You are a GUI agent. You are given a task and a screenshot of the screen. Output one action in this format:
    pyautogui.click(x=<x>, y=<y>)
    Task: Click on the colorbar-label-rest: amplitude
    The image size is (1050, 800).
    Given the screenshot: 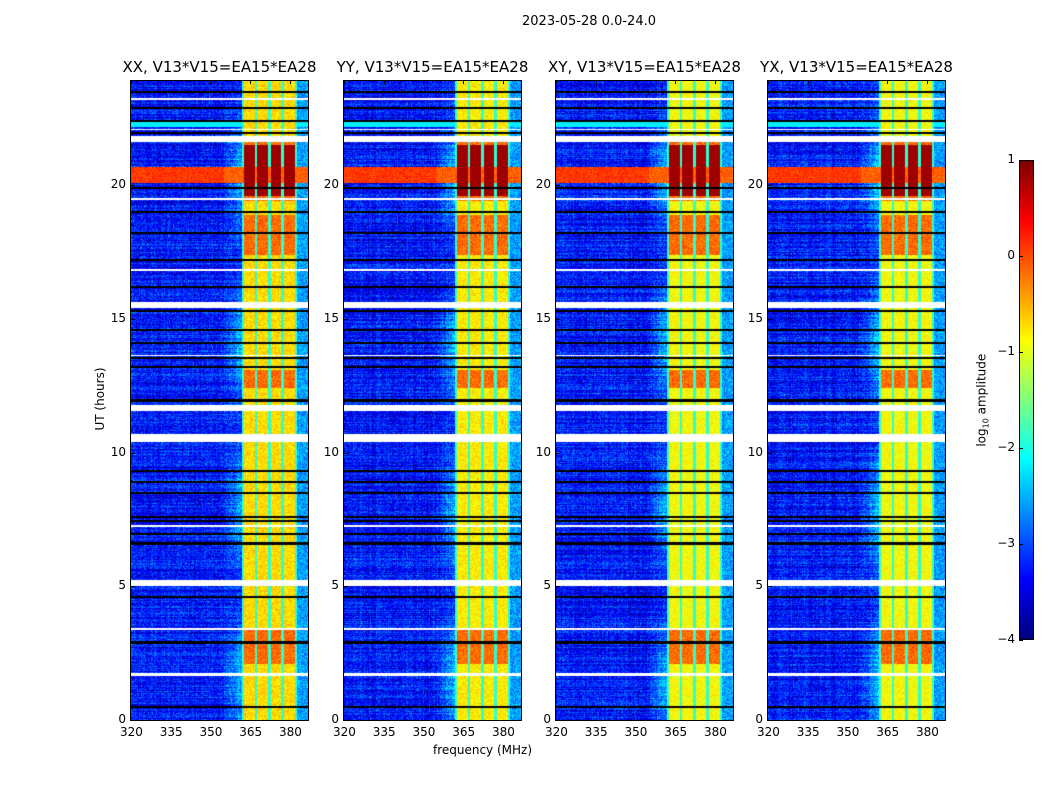 What is the action you would take?
    pyautogui.click(x=981, y=386)
    